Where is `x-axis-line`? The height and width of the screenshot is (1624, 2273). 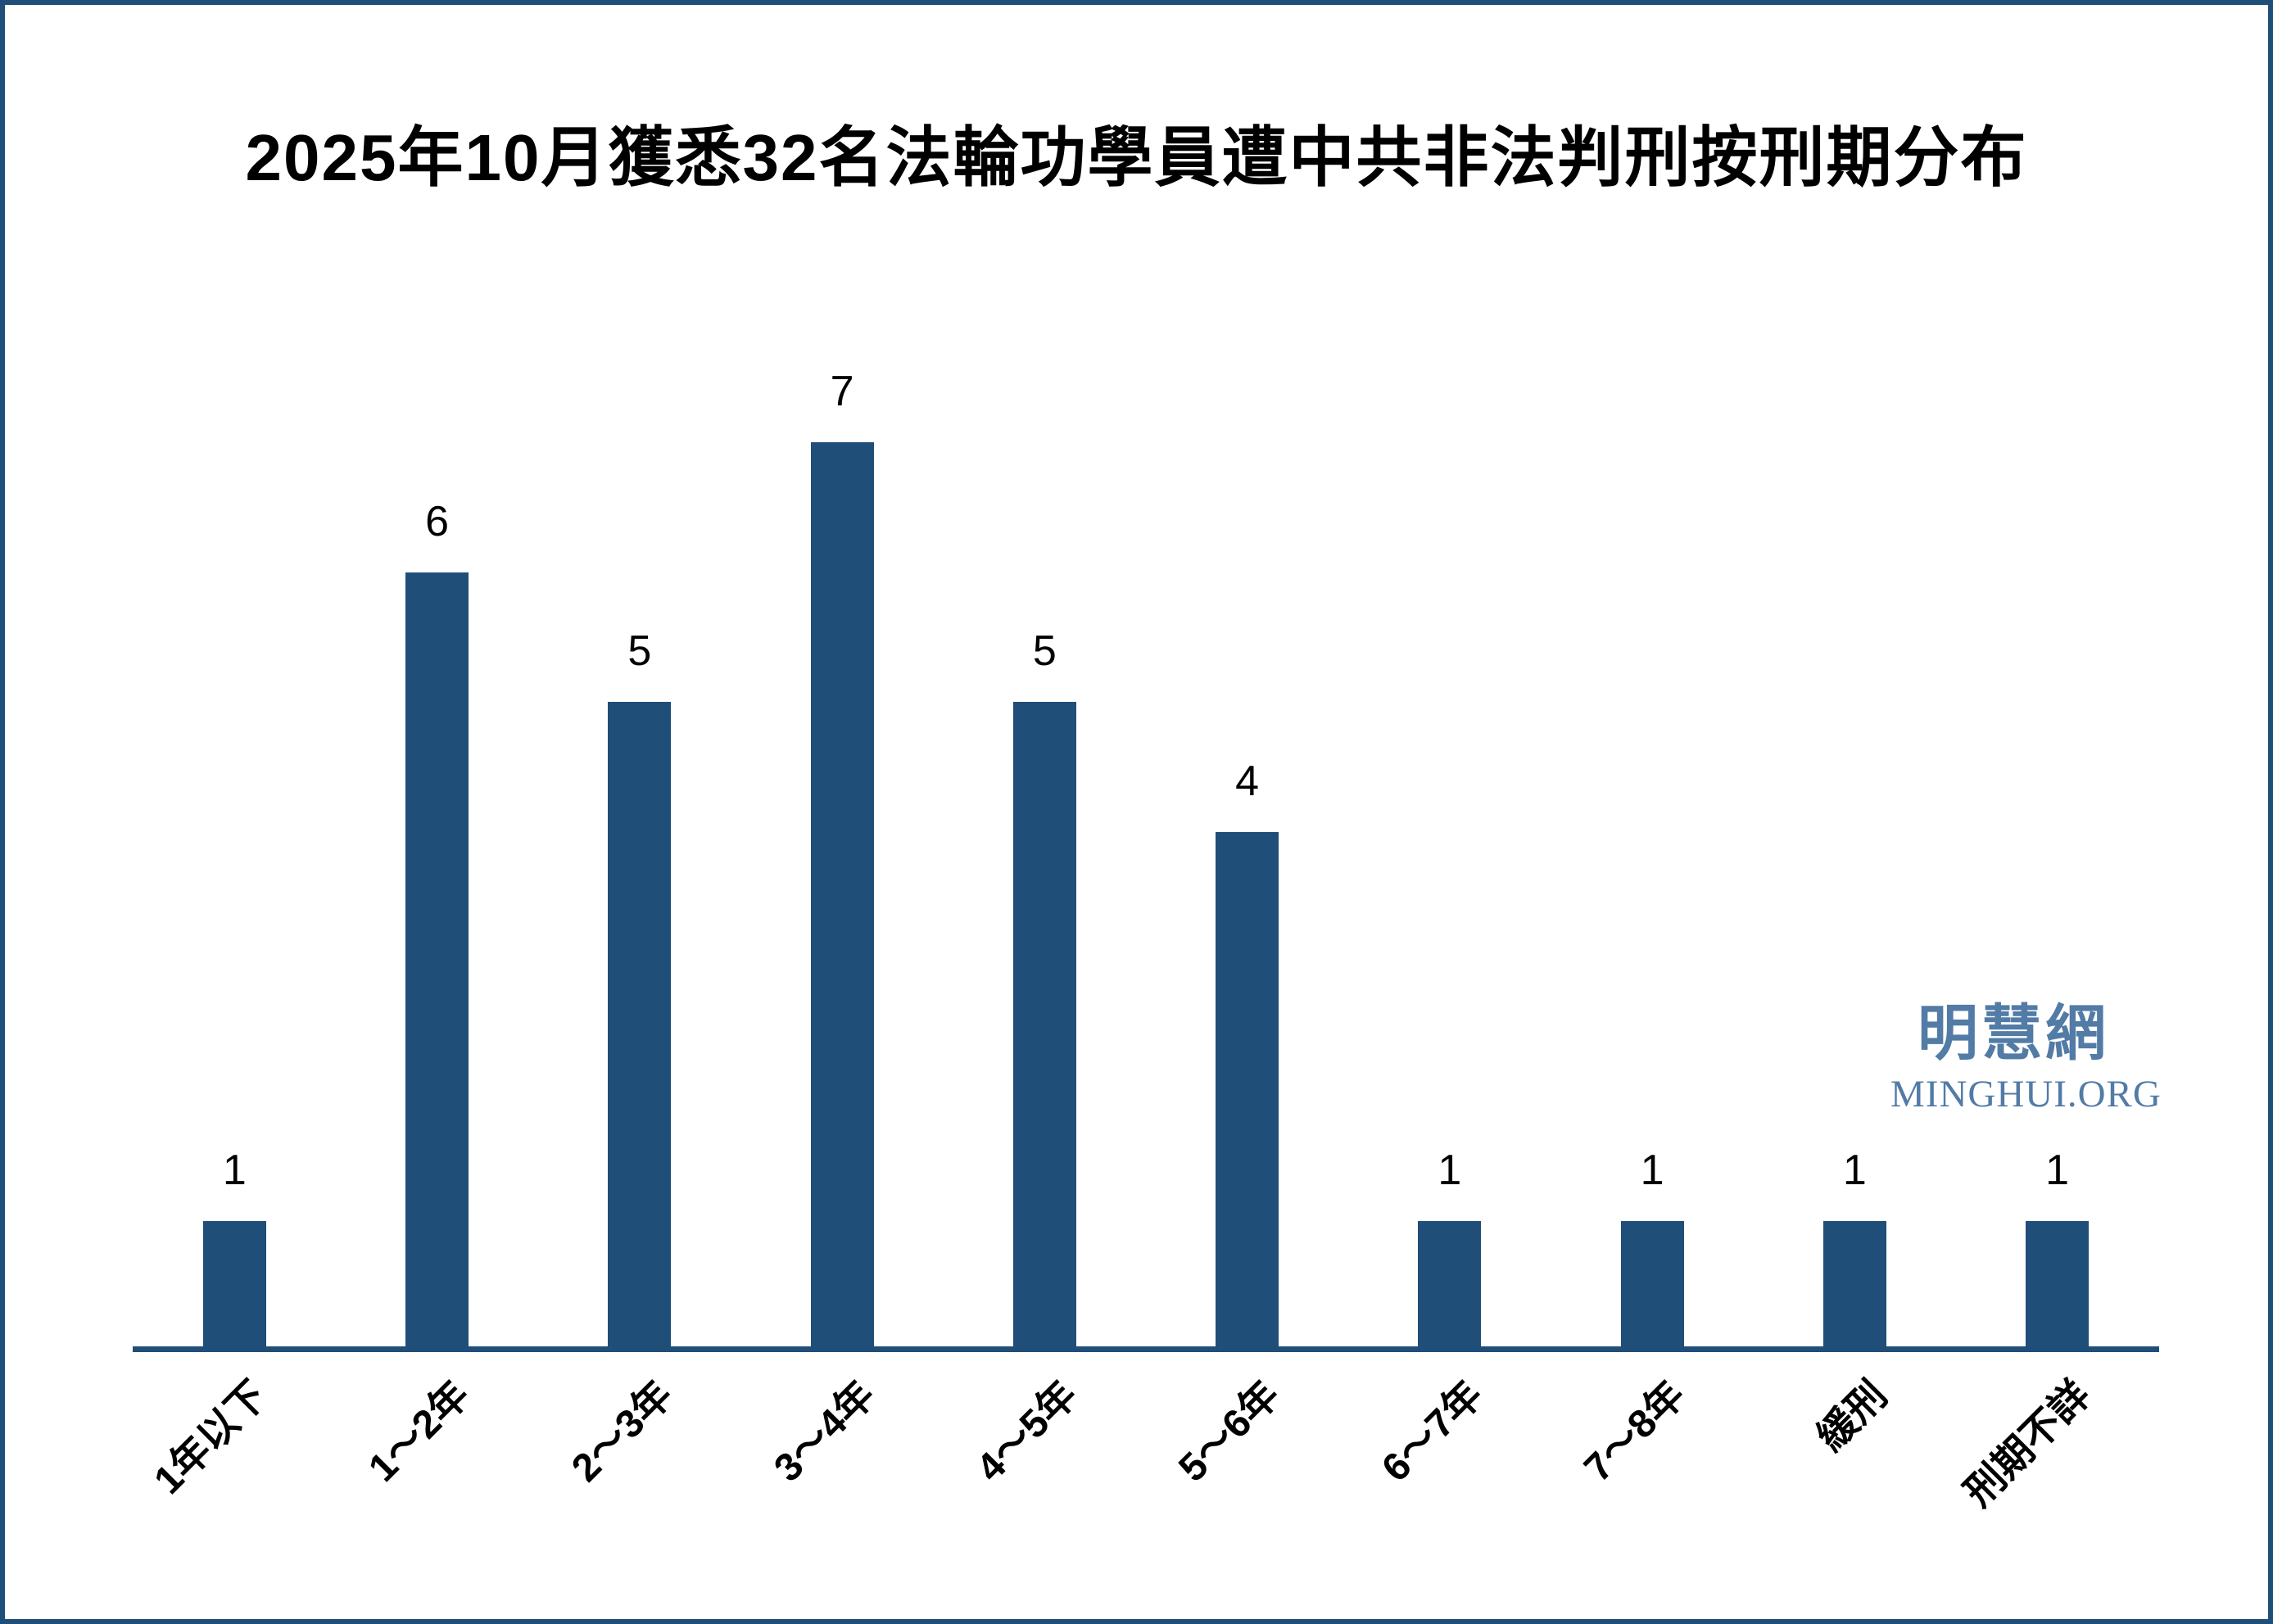
x-axis-line is located at coordinates (1146, 1349).